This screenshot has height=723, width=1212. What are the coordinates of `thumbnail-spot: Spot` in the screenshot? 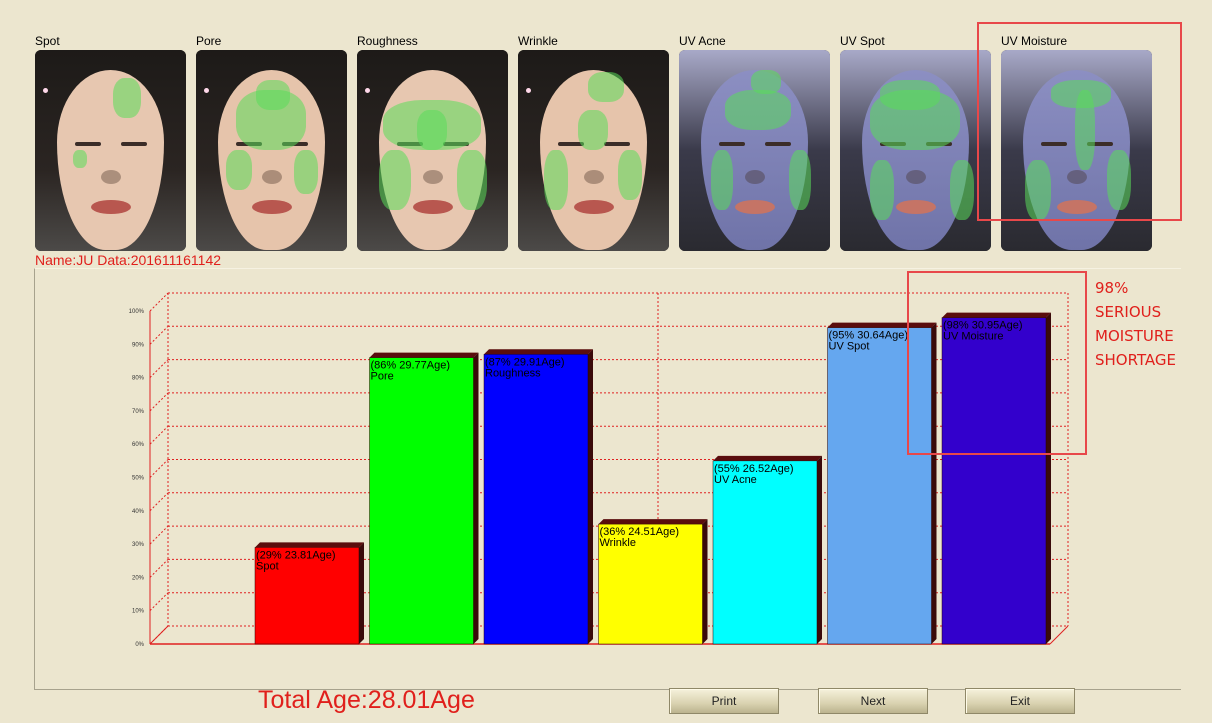 It's located at (110, 143).